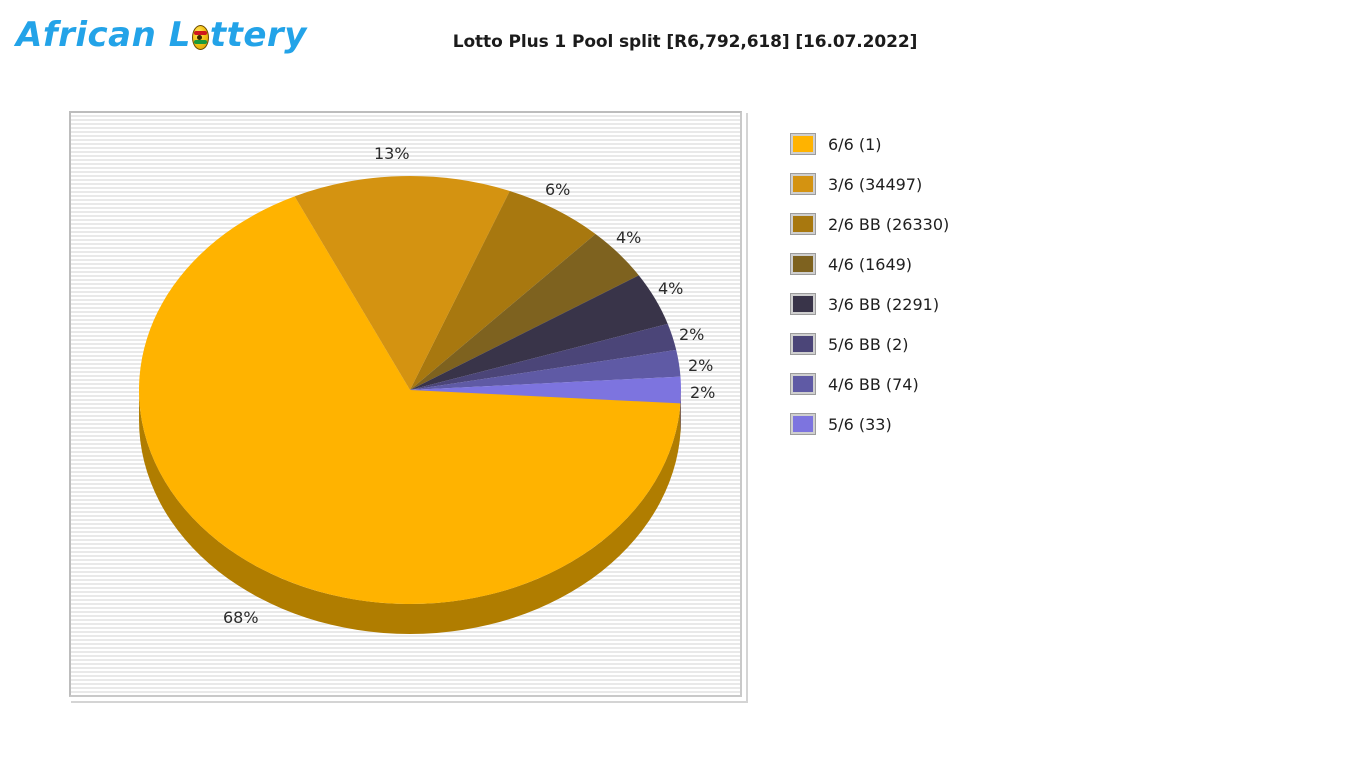 The image size is (1366, 768). Describe the element at coordinates (875, 184) in the screenshot. I see `legend-item-label: 3/6 (34497)` at that location.